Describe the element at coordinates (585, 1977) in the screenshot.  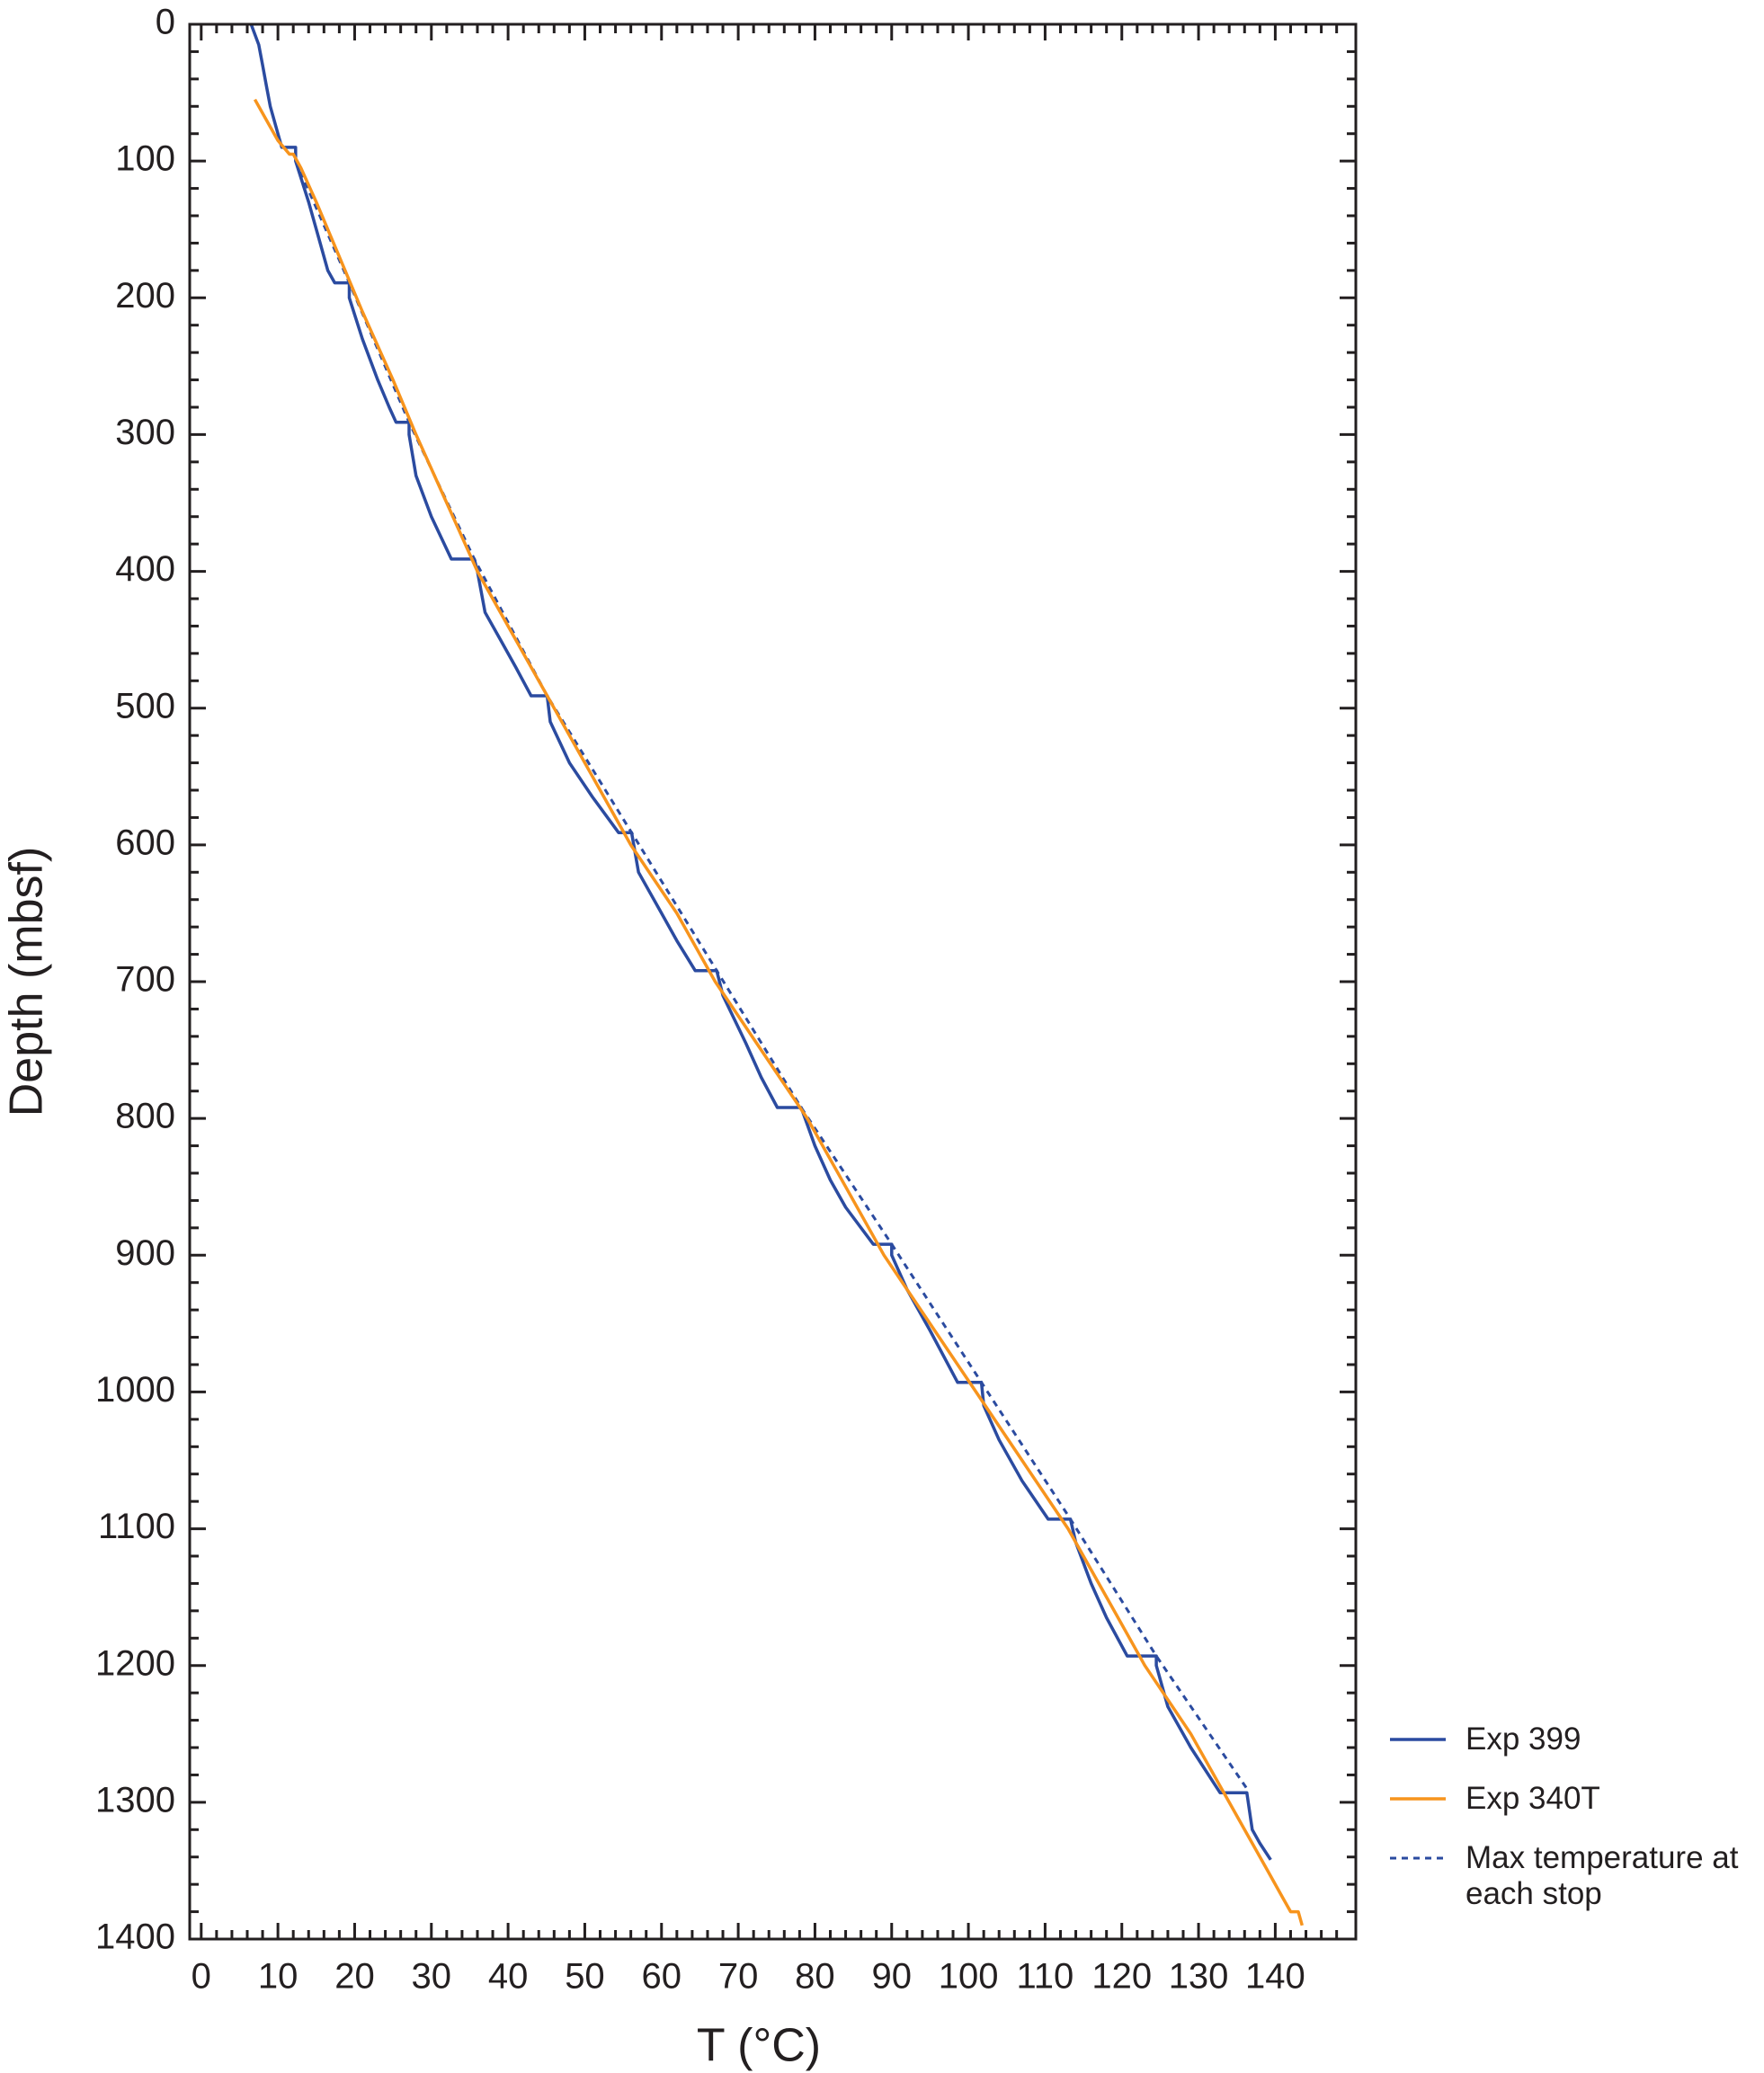
I see `x-tick-label: 50` at that location.